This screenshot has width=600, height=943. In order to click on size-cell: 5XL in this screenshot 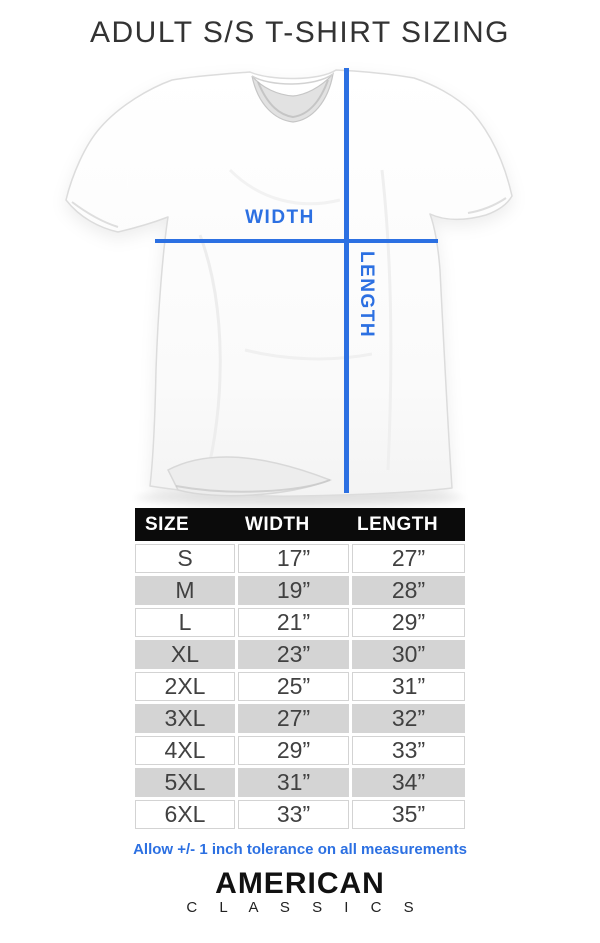, I will do `click(185, 782)`.